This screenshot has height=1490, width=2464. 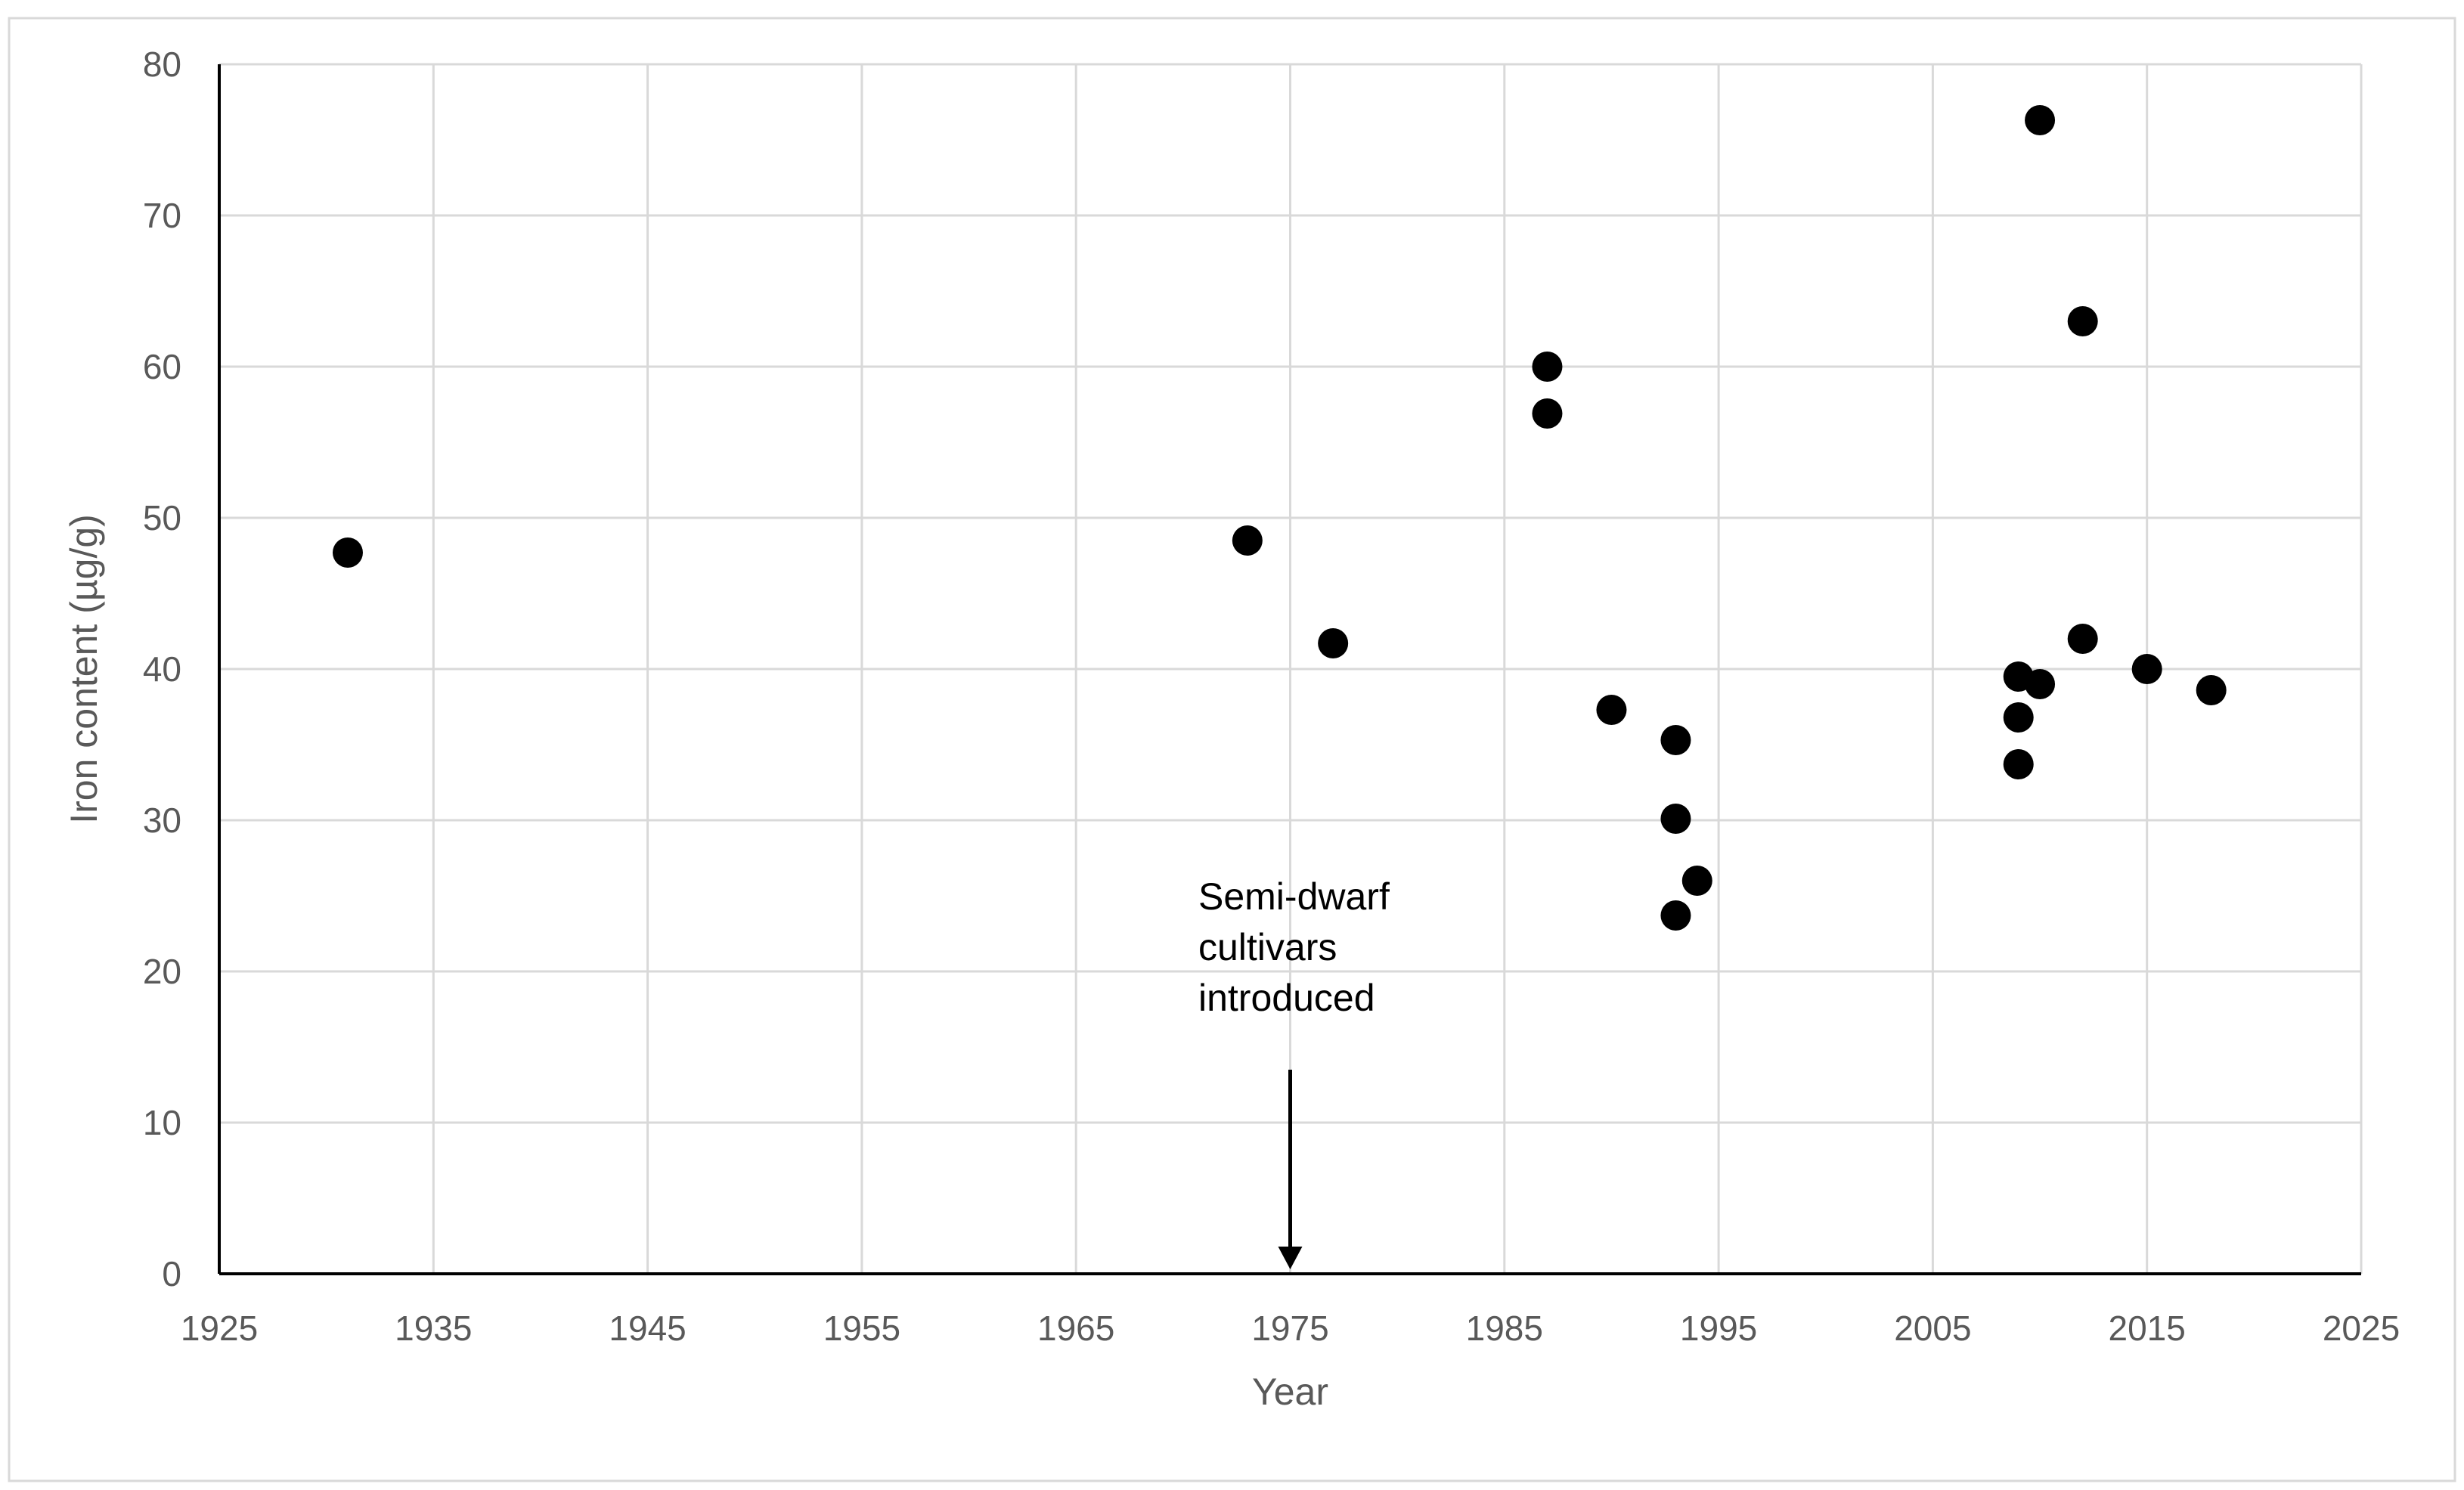 What do you see at coordinates (861, 1328) in the screenshot?
I see `x-tick-label: 1955` at bounding box center [861, 1328].